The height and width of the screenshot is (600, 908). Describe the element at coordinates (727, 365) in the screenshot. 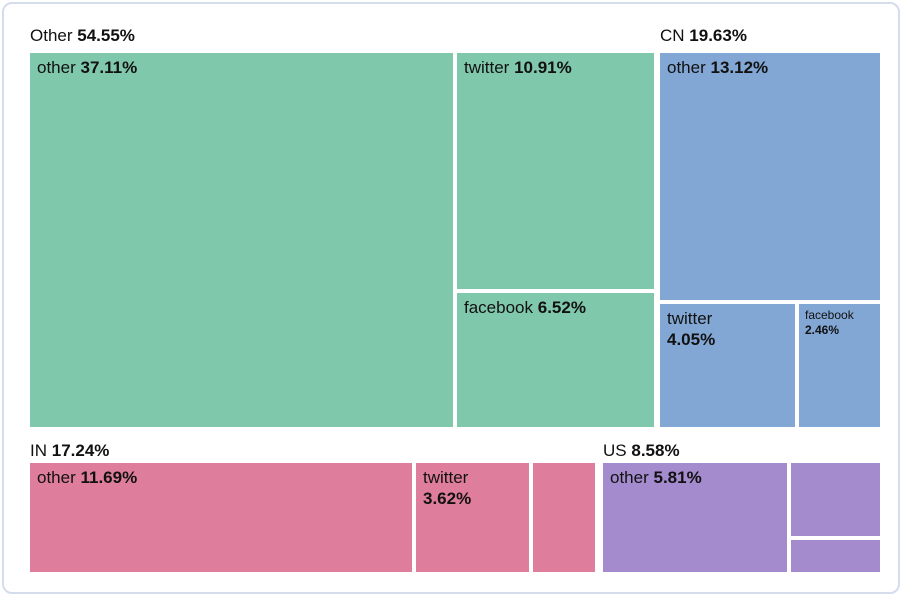

I see `treemap-cell-cn-twitter: twitter 4.05%` at that location.